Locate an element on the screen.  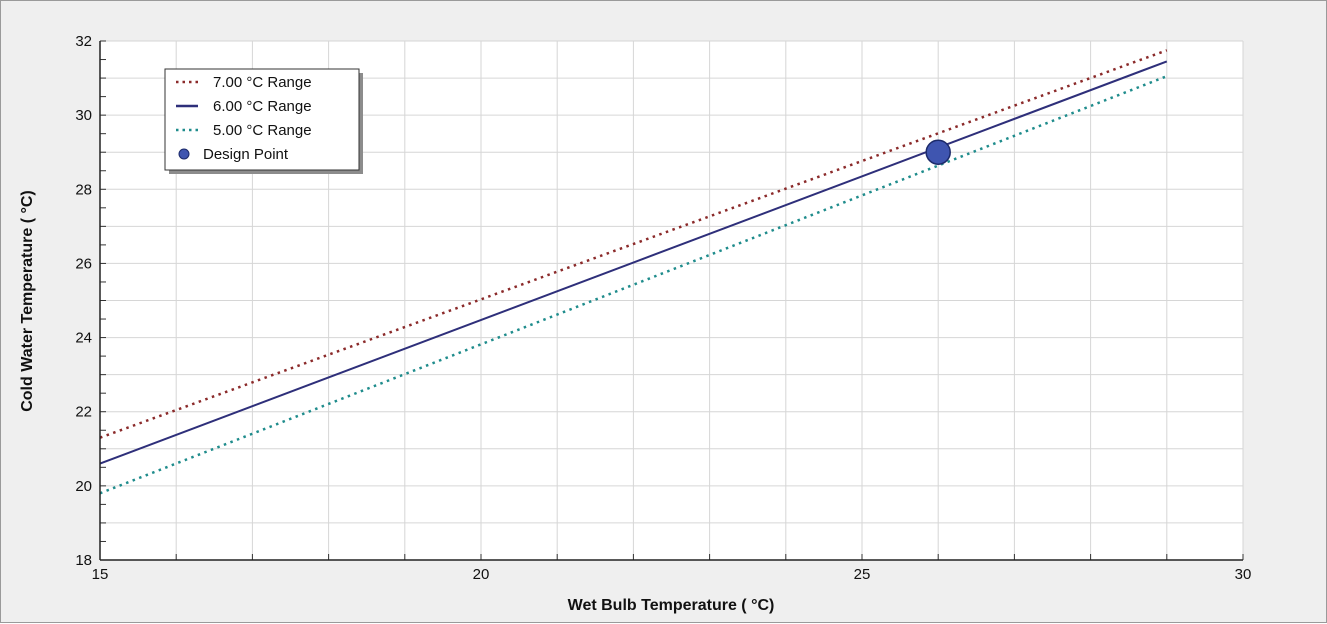
x-tick-label: 15 is located at coordinates (100, 574).